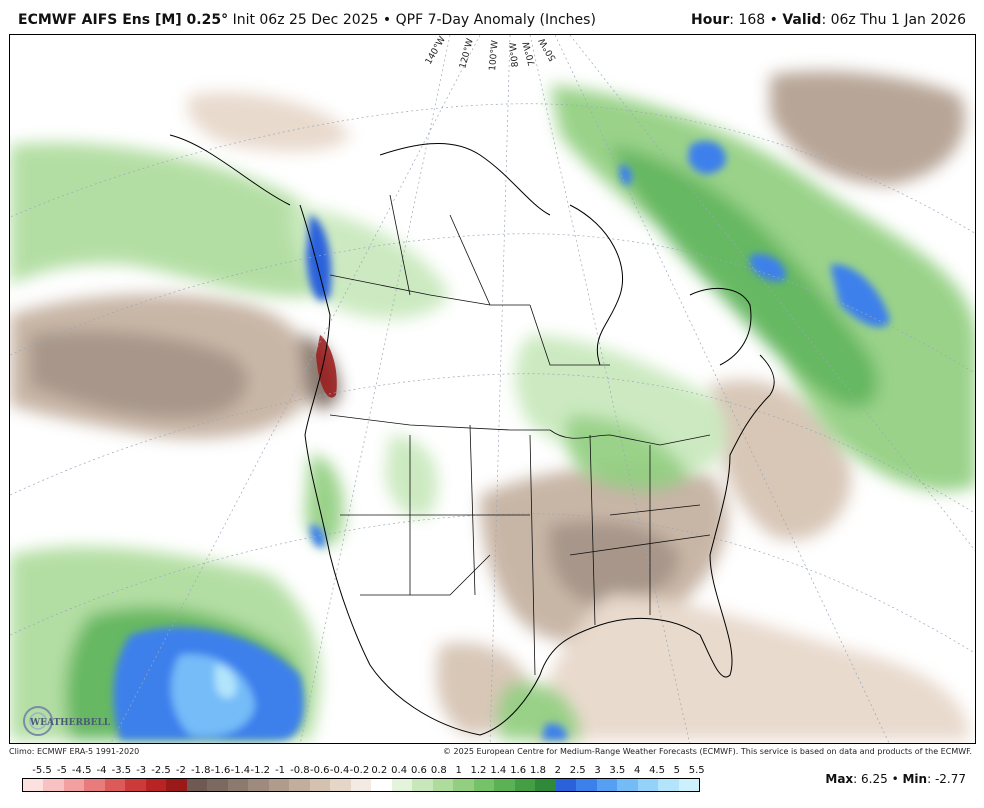  Describe the element at coordinates (260, 770) in the screenshot. I see `colorbar-tick-label: -1.2` at that location.